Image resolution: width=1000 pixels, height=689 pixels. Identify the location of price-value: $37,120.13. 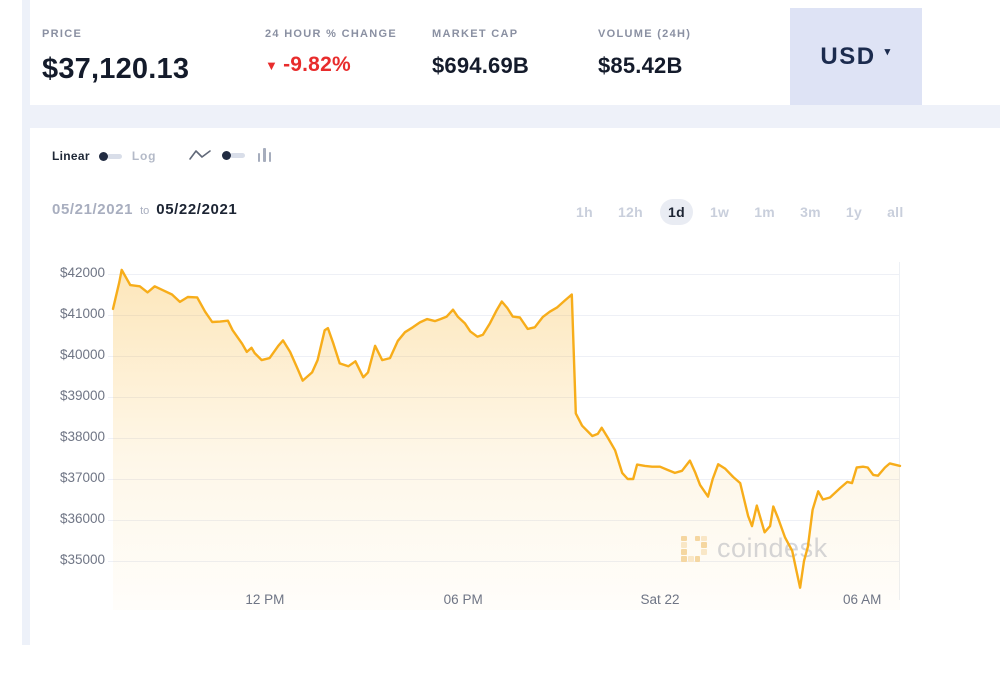
(116, 69).